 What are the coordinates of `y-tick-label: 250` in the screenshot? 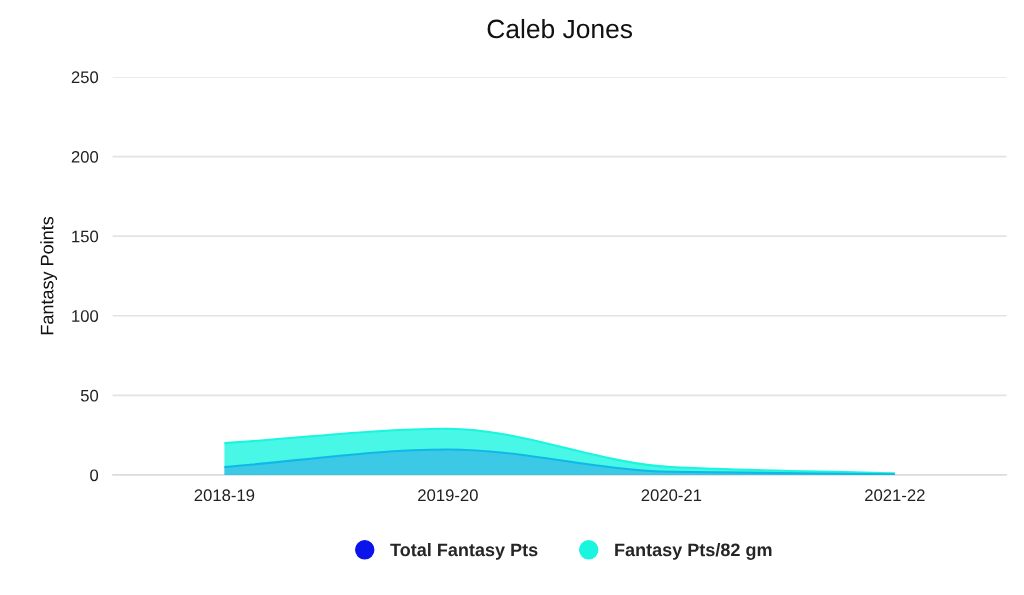 It's located at (85, 77).